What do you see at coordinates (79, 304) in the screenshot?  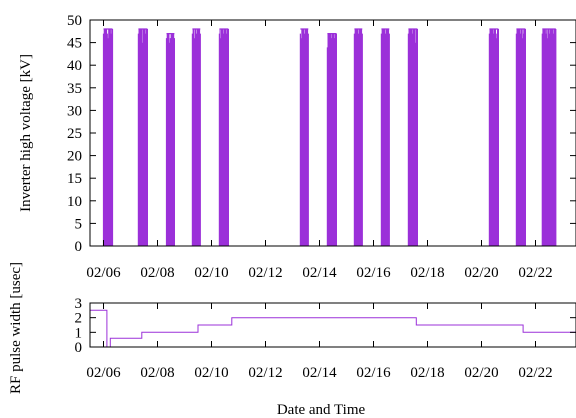 I see `pulse-width-y-tick-label: 3` at bounding box center [79, 304].